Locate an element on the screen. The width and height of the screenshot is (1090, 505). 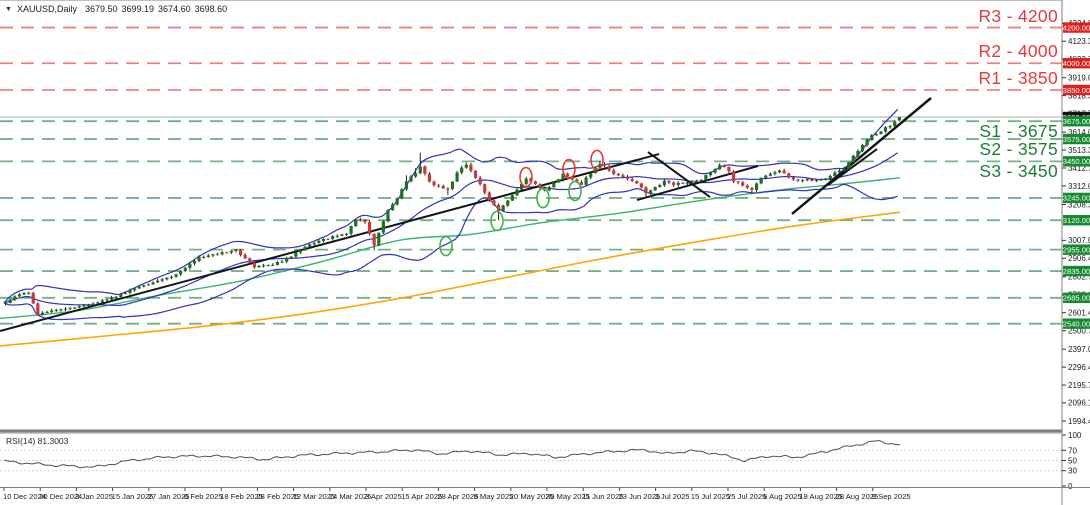
bar-open-value: 3679.50 is located at coordinates (101, 9).